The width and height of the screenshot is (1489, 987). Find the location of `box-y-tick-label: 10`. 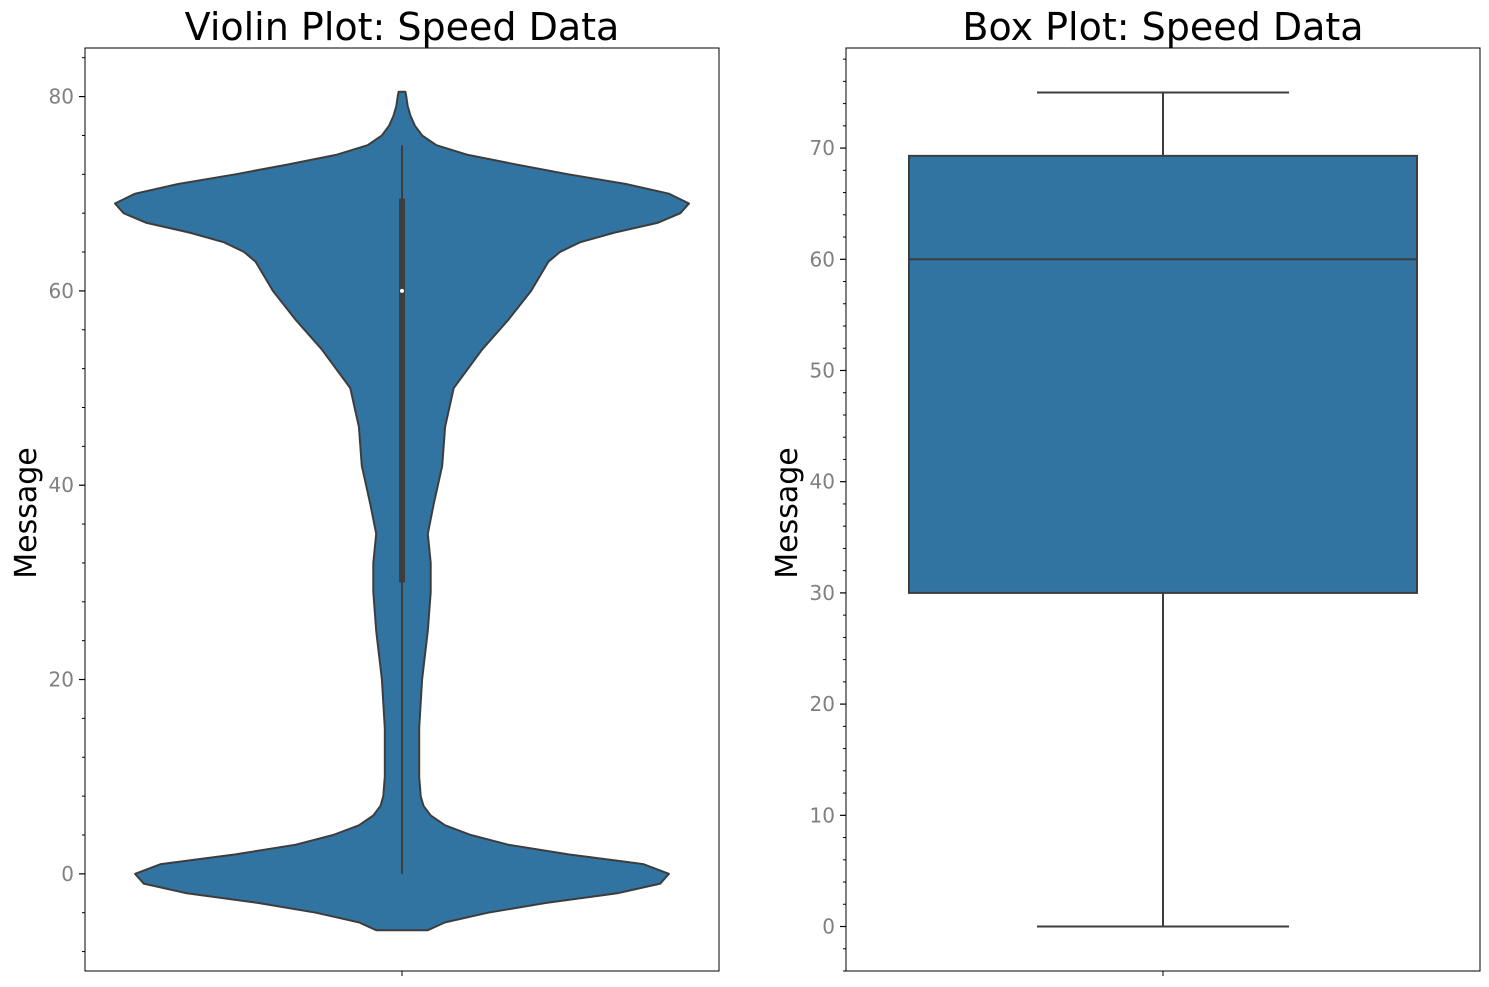

box-y-tick-label: 10 is located at coordinates (822, 815).